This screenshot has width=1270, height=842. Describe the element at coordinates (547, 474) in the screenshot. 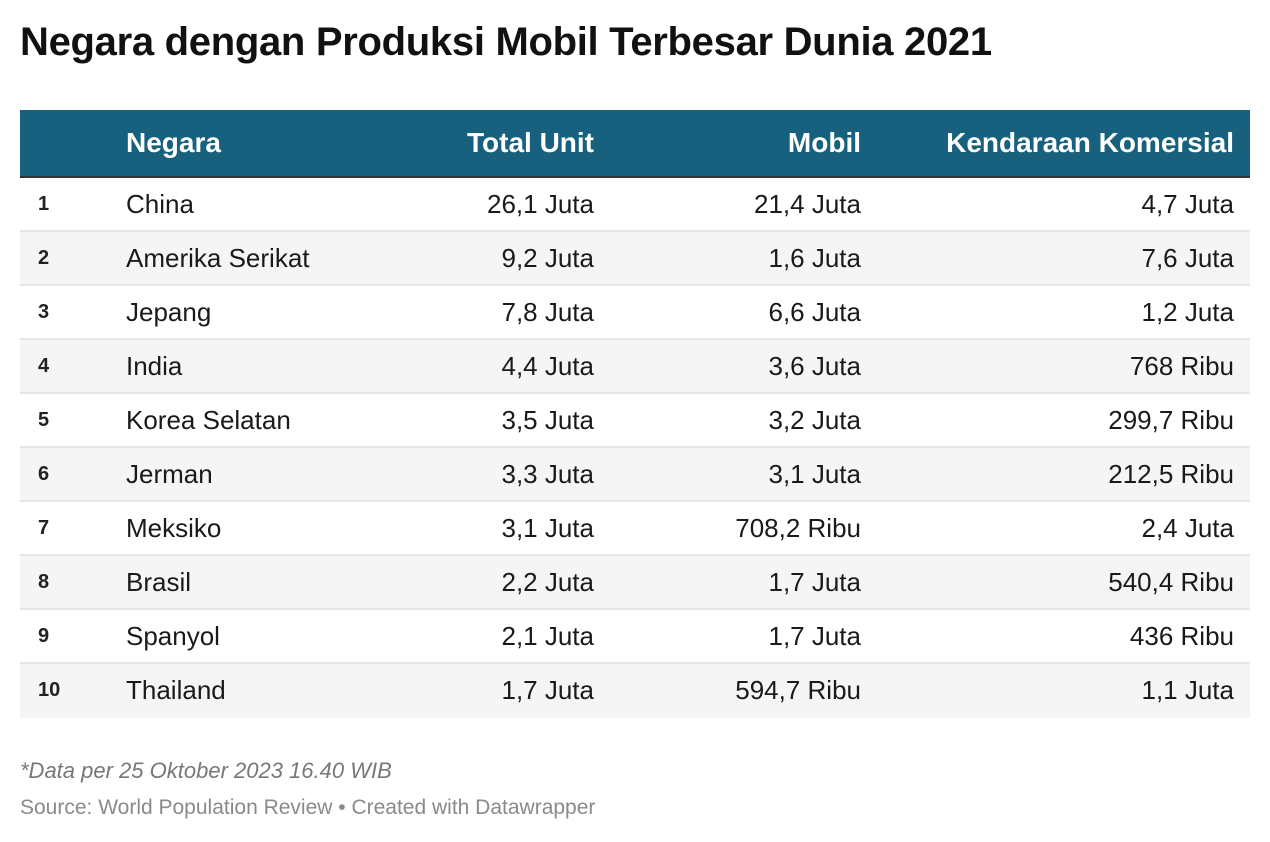

I see `total-unit-cell: 3,3 Juta` at that location.